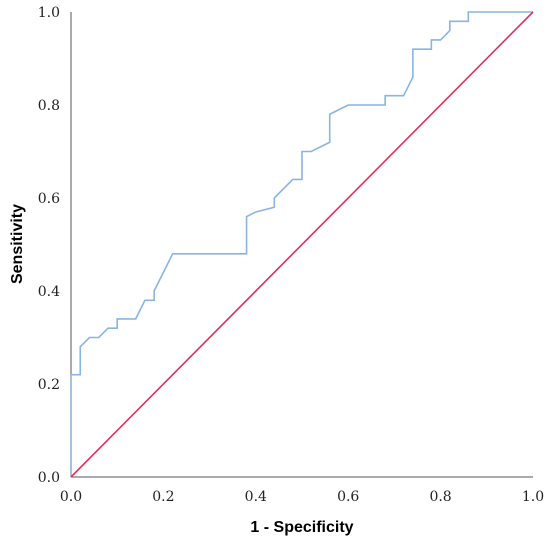 The height and width of the screenshot is (545, 550). Describe the element at coordinates (163, 497) in the screenshot. I see `x-tick-label: 0.2` at that location.